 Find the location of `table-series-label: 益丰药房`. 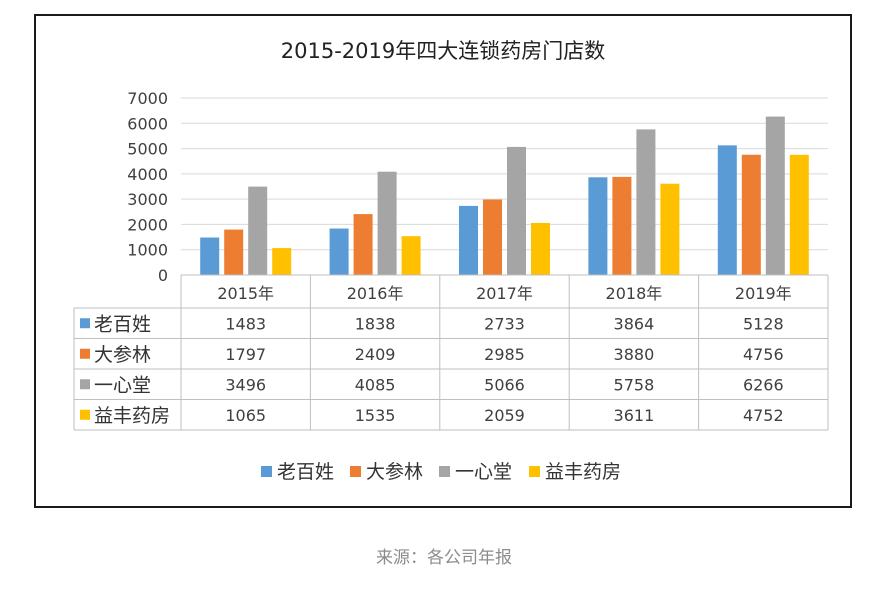

table-series-label: 益丰药房 is located at coordinates (132, 416).